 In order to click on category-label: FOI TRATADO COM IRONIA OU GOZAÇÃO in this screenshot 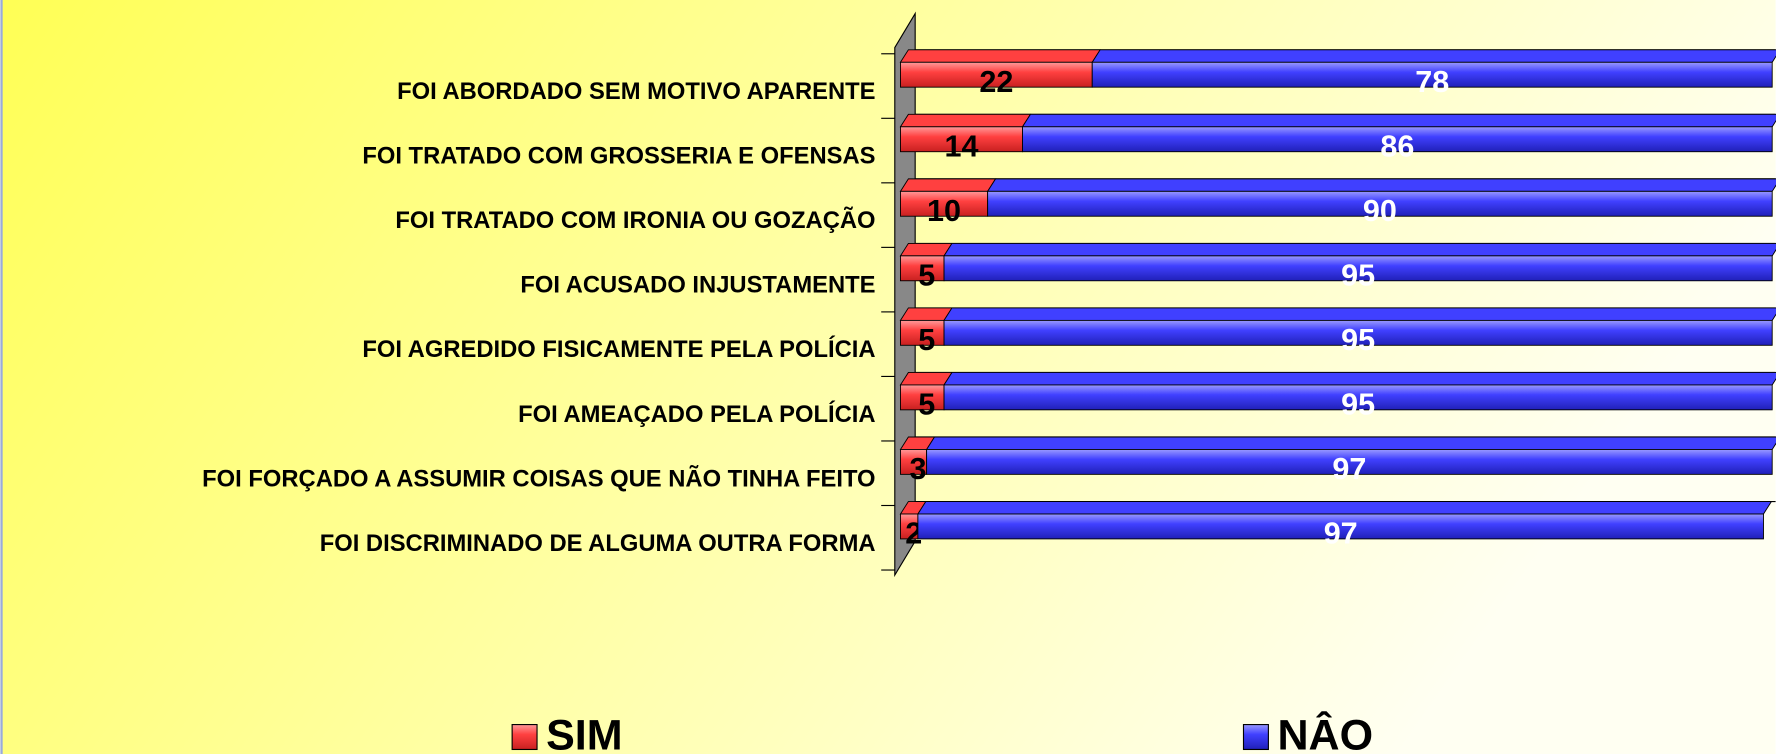, I will do `click(635, 220)`.